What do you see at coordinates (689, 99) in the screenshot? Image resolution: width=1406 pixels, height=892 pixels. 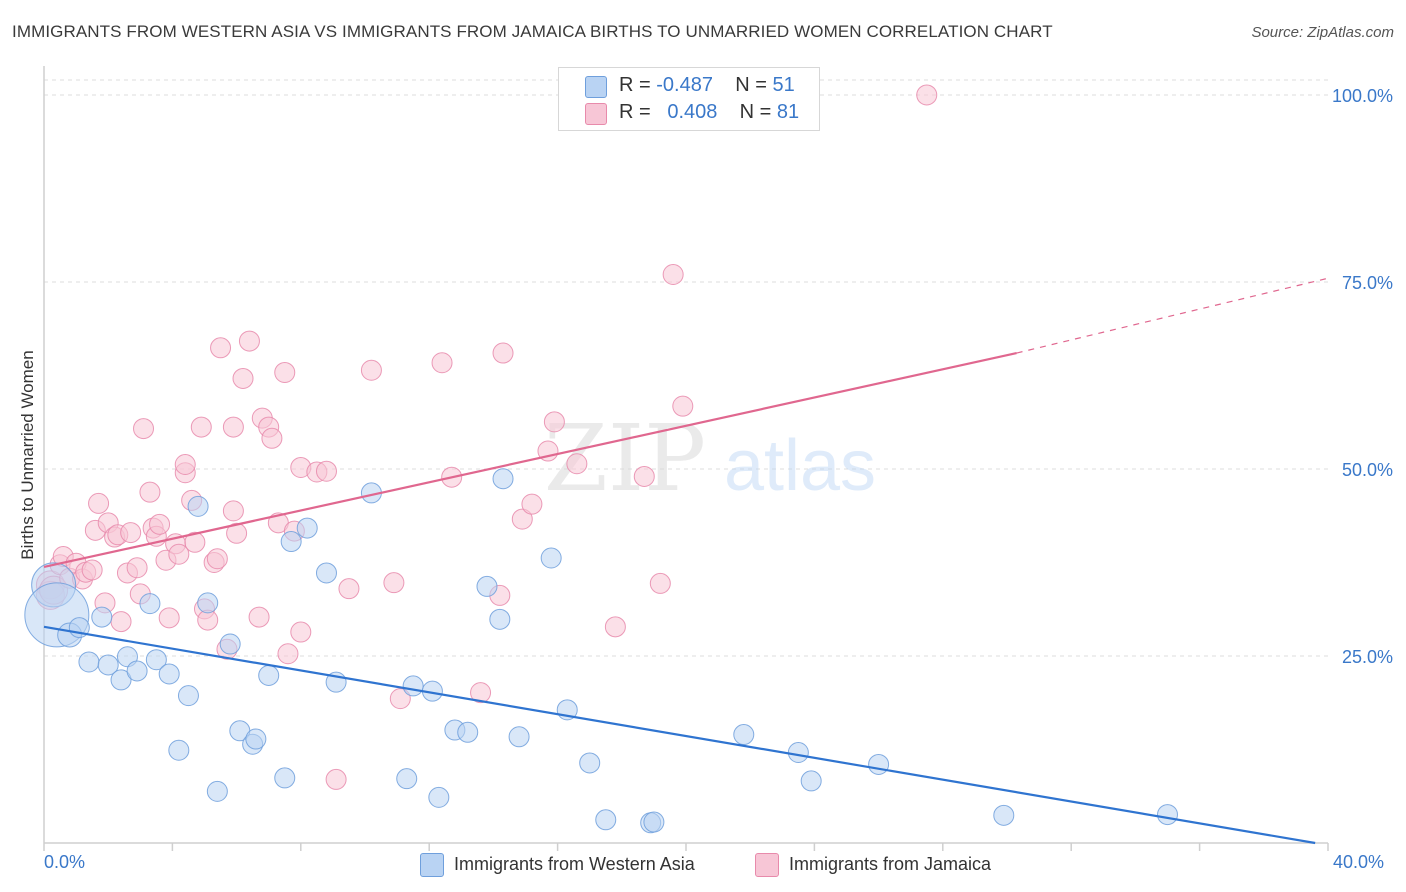 I see `correlation-legend: R = -0.487 N = 51 R = 0.408 N = 81` at bounding box center [689, 99].